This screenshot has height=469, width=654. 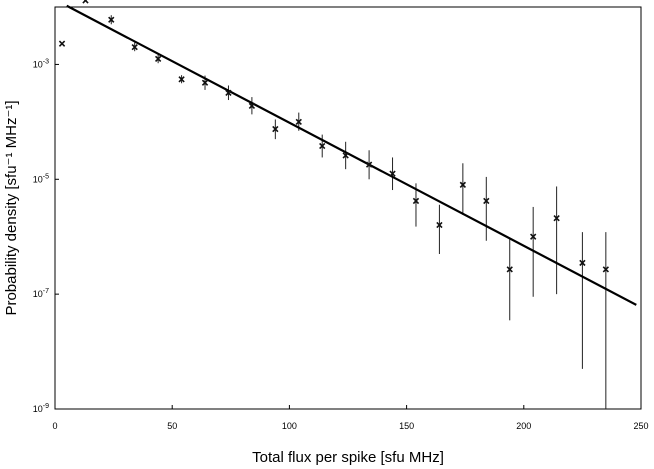 I want to click on x-tick-label: 250, so click(x=640, y=426).